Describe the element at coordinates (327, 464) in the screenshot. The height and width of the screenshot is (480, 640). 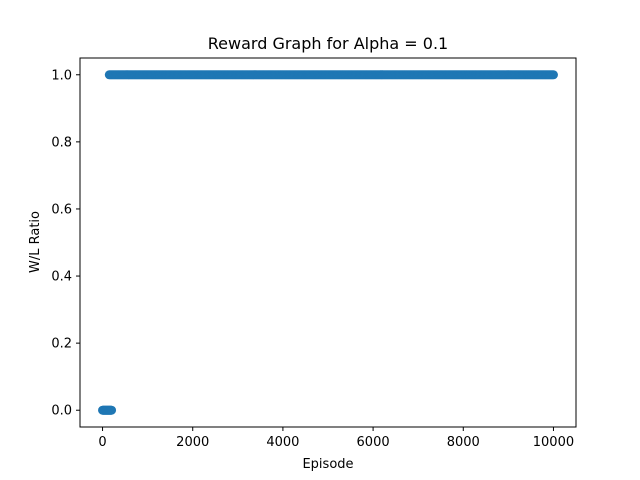
I see `x-axis-label: Episode` at that location.